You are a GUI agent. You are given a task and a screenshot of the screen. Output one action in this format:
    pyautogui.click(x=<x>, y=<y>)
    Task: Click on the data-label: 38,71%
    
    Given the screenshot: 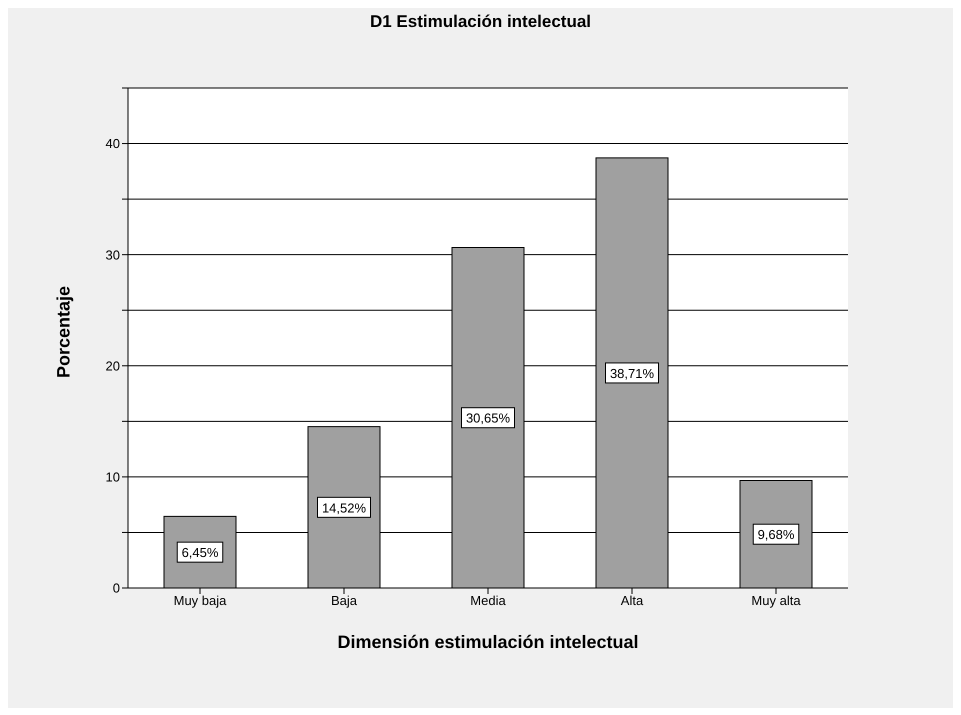 What is the action you would take?
    pyautogui.click(x=632, y=373)
    